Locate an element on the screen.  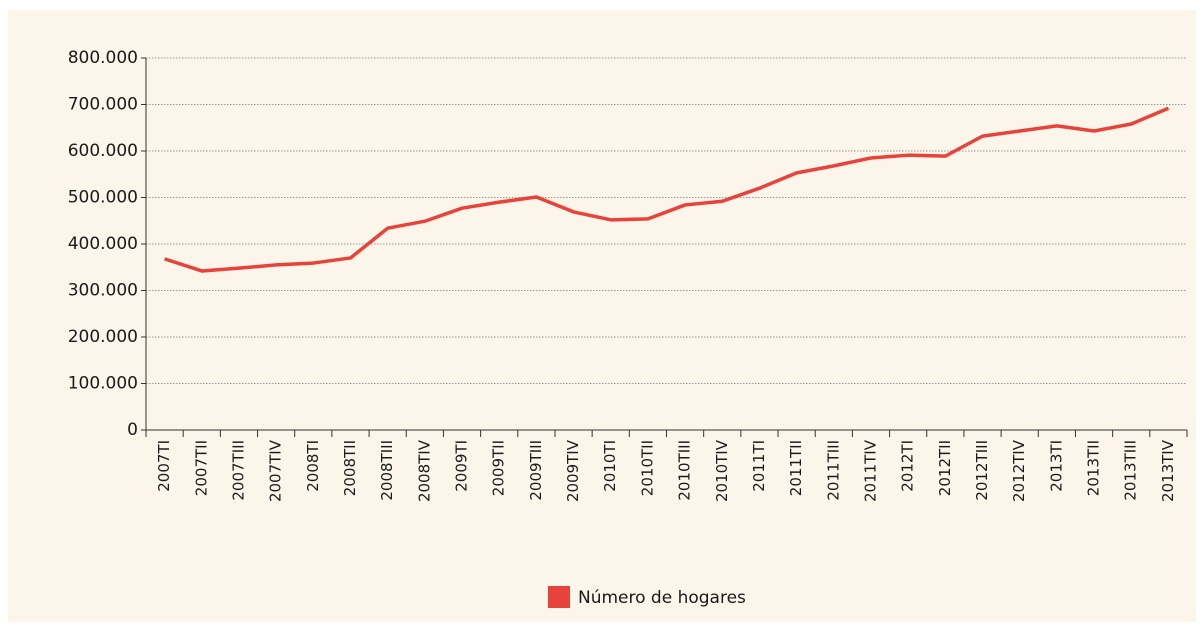
x-tick-label: 2009TIII is located at coordinates (536, 470).